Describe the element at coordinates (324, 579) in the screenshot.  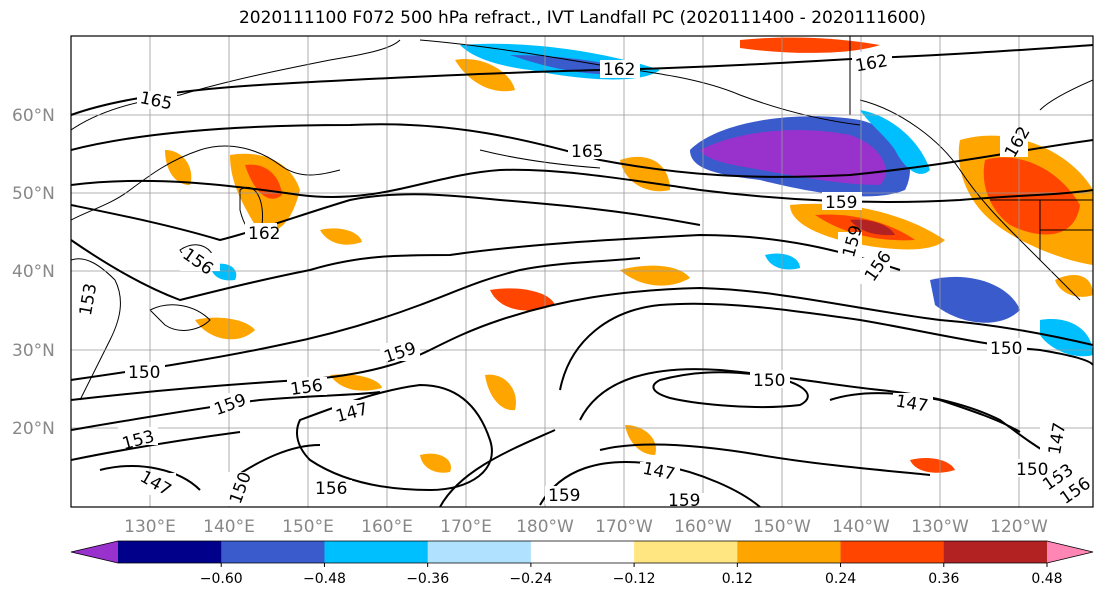
I see `colorbar-tick-label: −0.48` at that location.